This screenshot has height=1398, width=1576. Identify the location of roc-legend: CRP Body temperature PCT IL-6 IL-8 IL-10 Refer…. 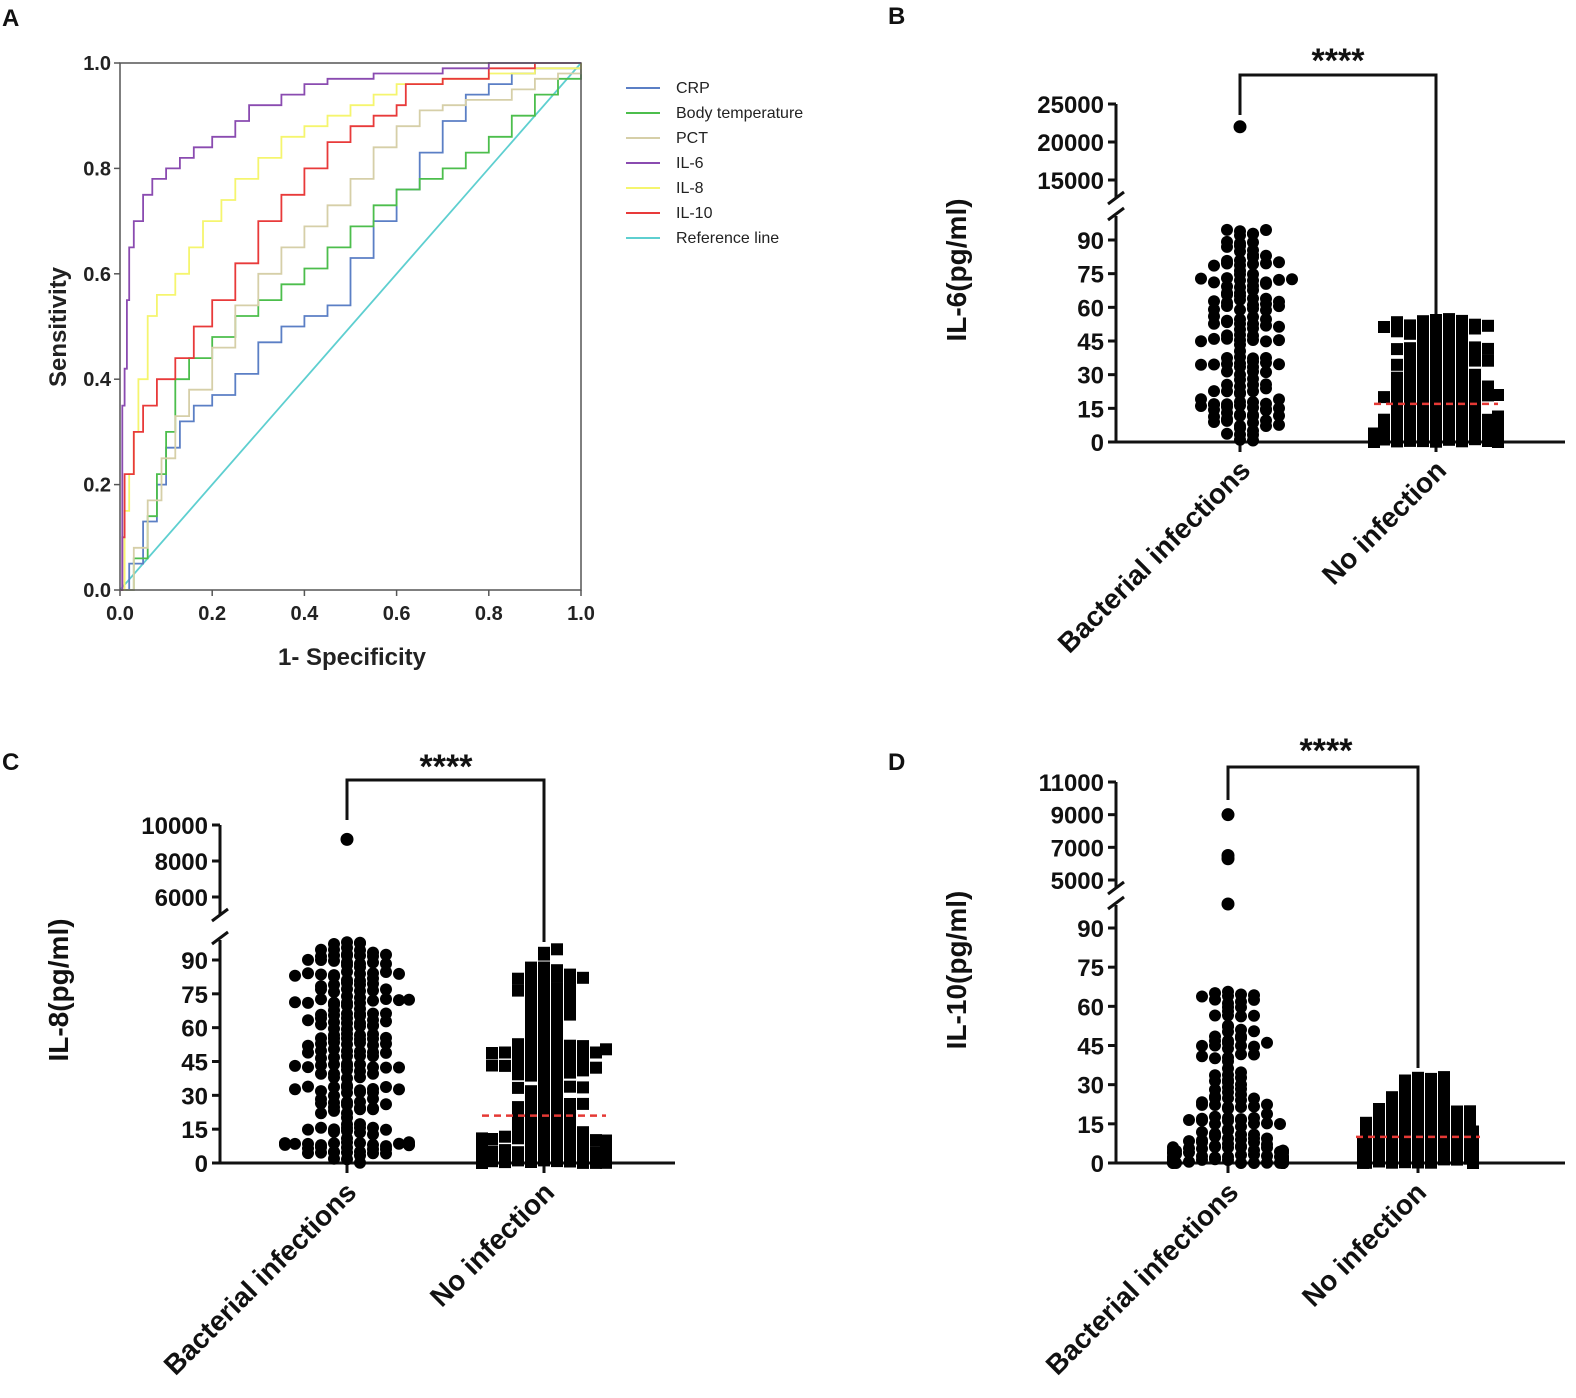
(714, 163).